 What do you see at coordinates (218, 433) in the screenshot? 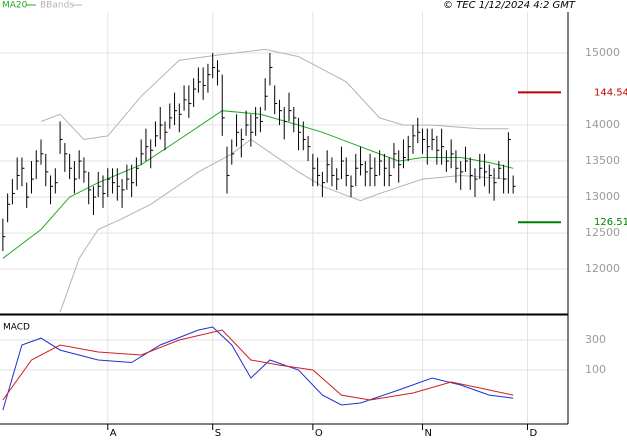
I see `x-tick-label: S` at bounding box center [218, 433].